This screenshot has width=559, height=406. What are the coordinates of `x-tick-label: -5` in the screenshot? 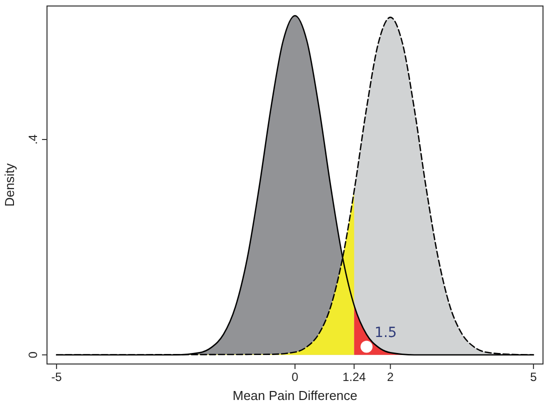 It's located at (56, 377).